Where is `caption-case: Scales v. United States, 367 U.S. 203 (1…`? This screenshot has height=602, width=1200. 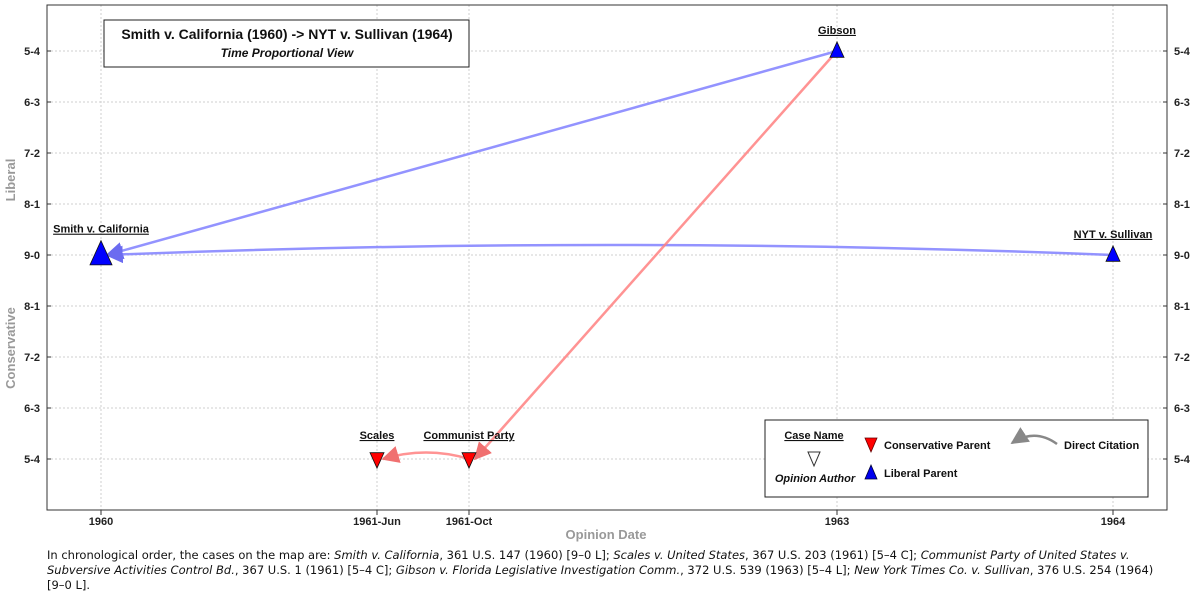
caption-case: Scales v. United States, 367 U.S. 203 (1… is located at coordinates (765, 555).